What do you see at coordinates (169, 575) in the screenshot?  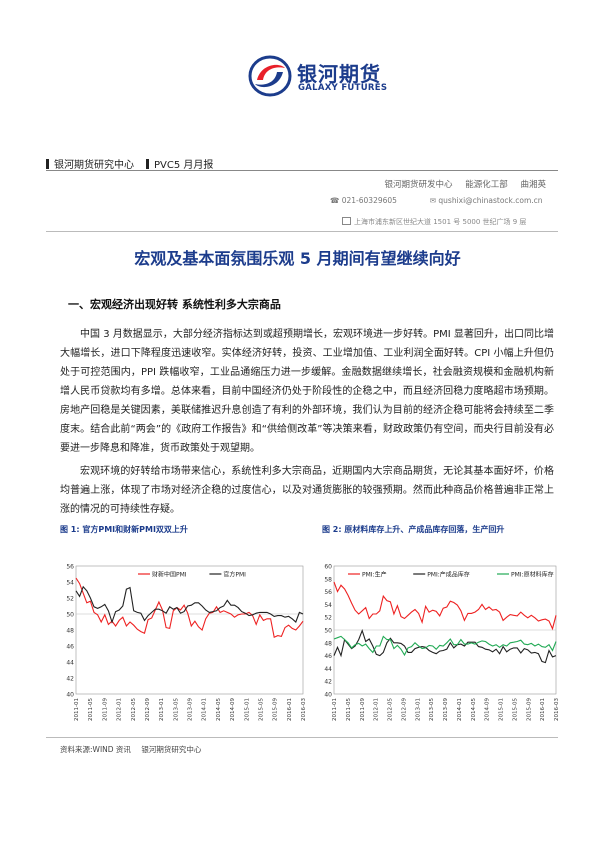 I see `legend-label: 财新中国PMI` at bounding box center [169, 575].